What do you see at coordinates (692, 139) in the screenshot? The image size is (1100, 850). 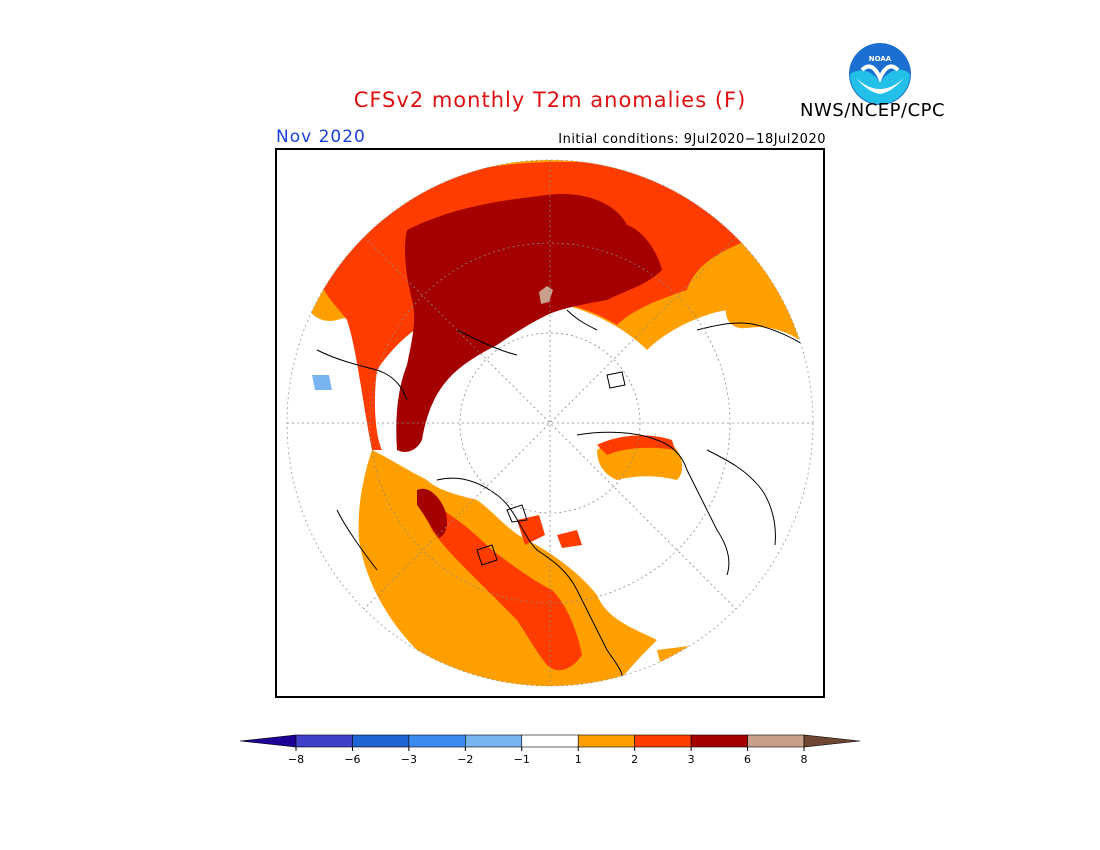 I see `initial-conditions-label: Initial conditions: 9Jul2020−18Jul2020` at bounding box center [692, 139].